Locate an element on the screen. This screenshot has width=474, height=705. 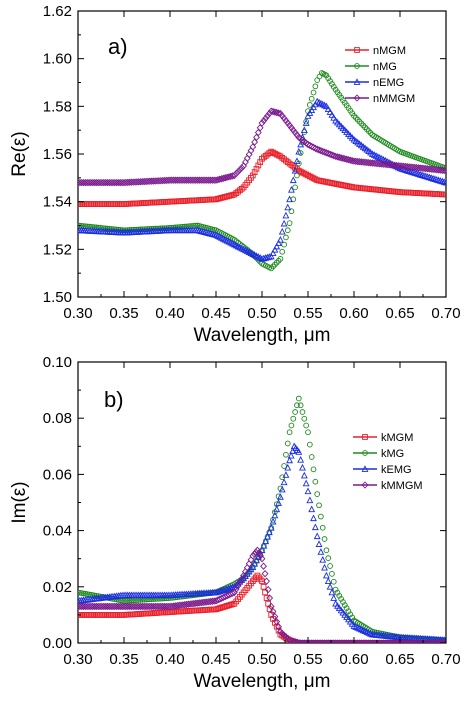
legend-entry-kMGM: kMGM is located at coordinates (397, 438).